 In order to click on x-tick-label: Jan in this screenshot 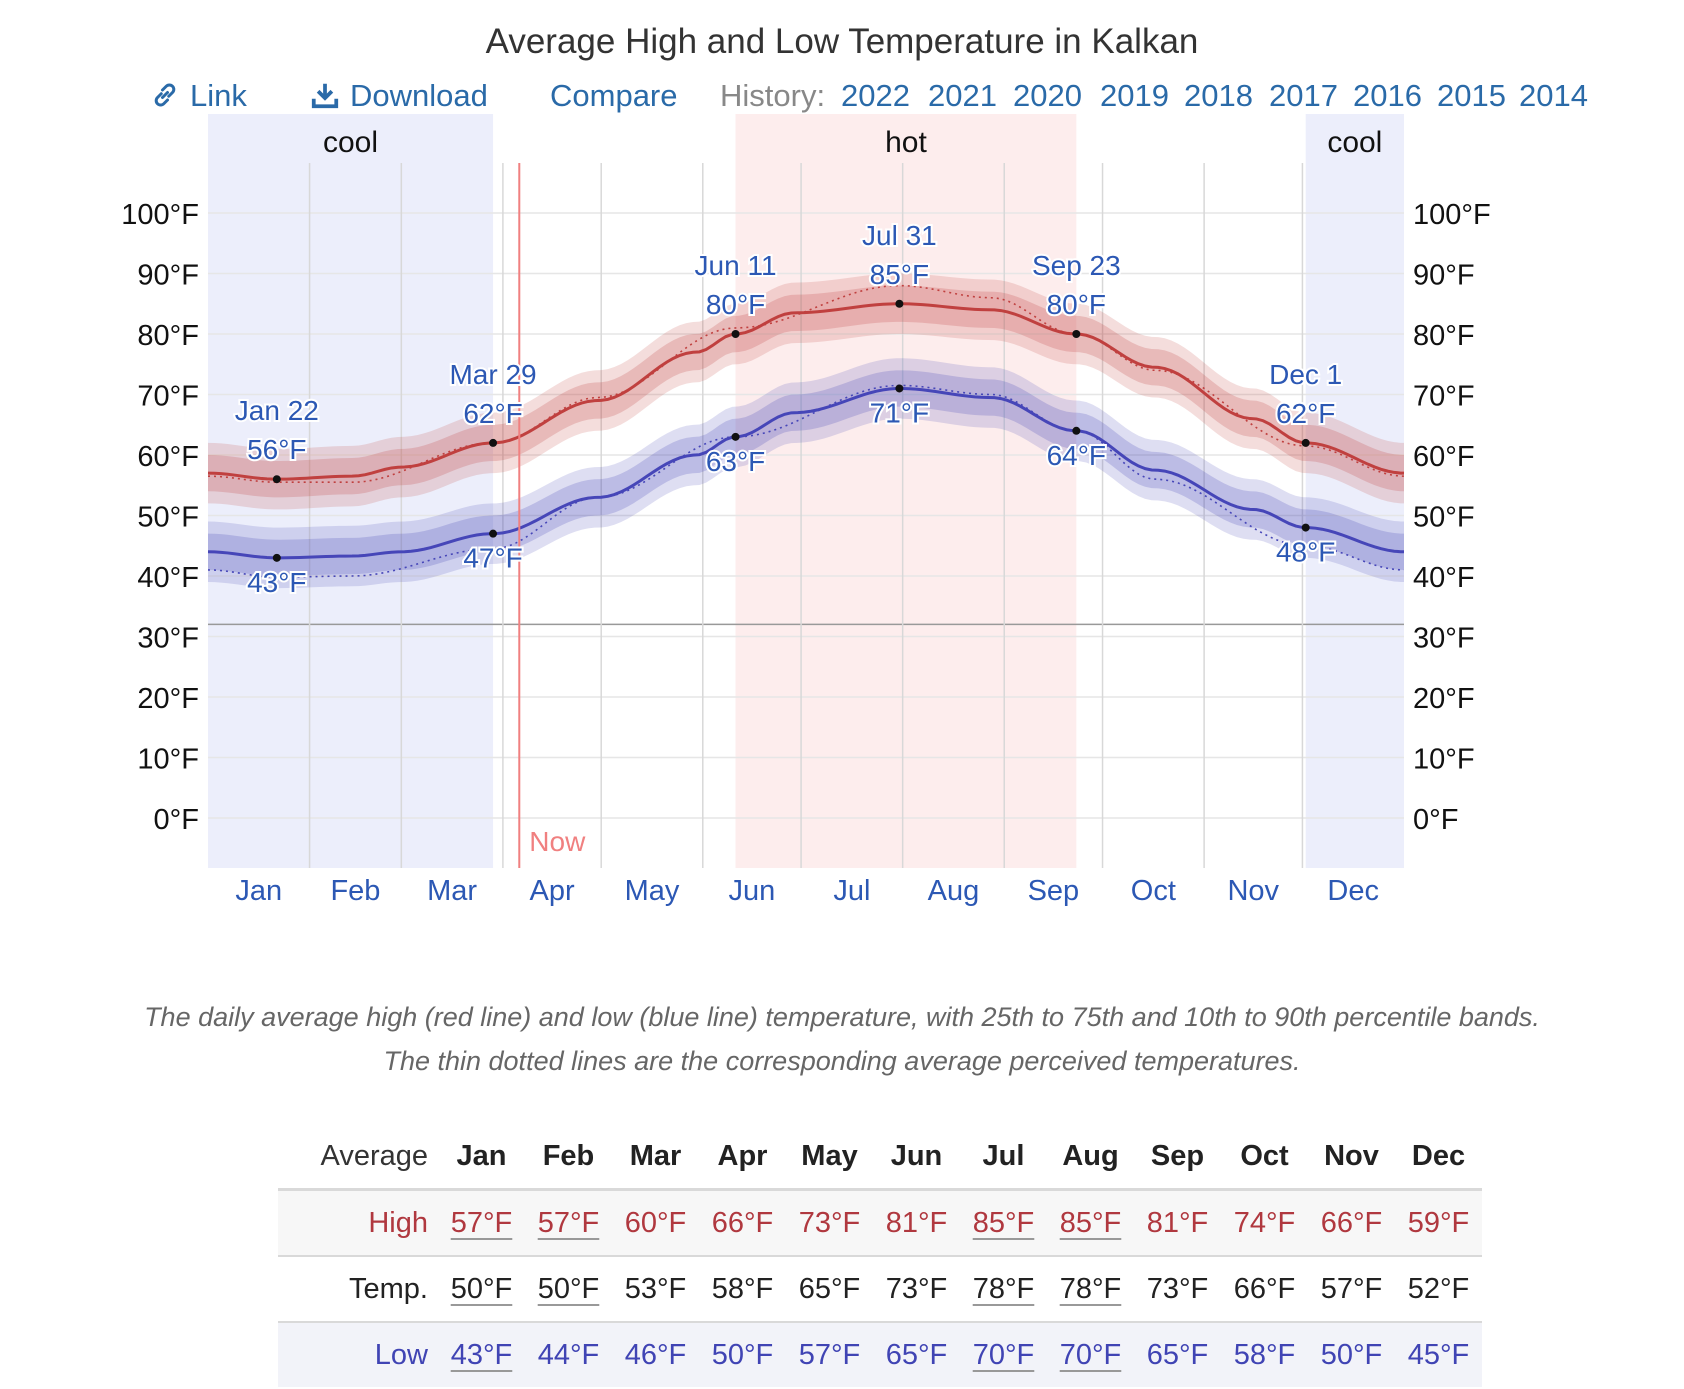, I will do `click(258, 891)`.